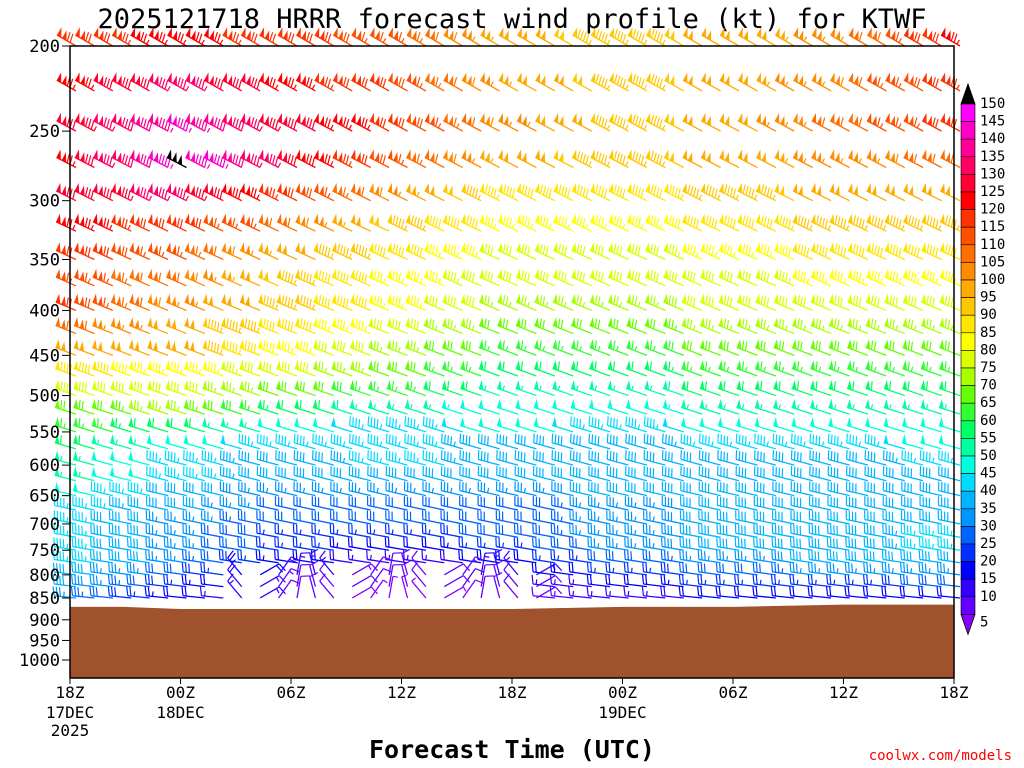  What do you see at coordinates (44, 202) in the screenshot?
I see `y-tick-label: 300` at bounding box center [44, 202].